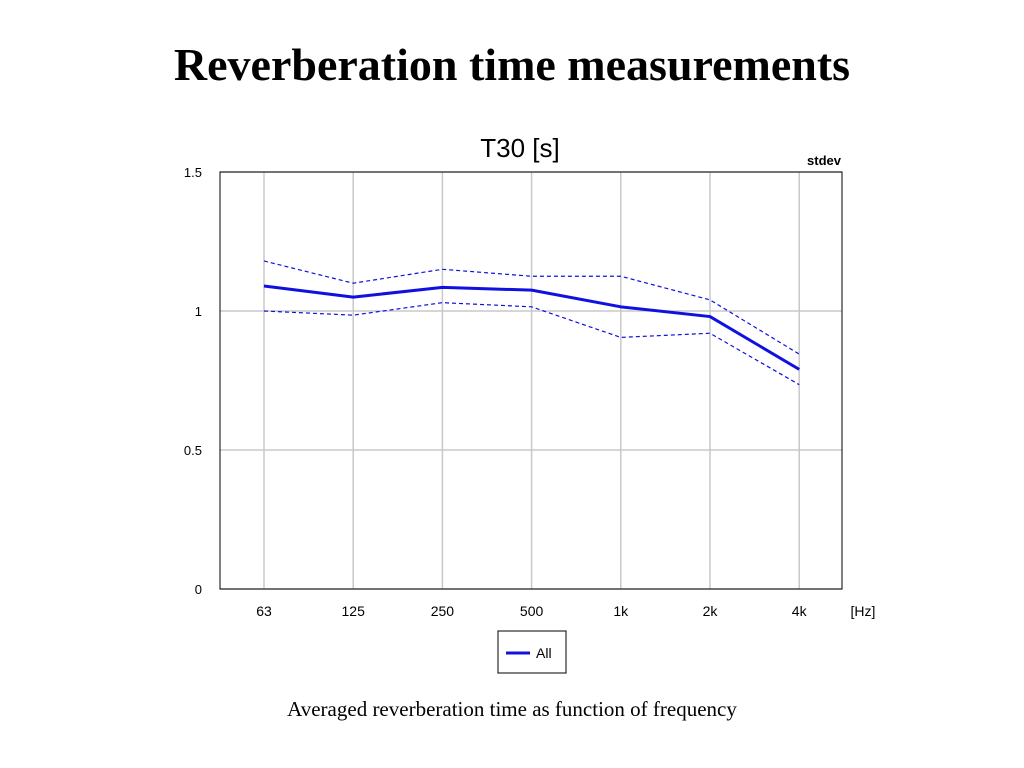  What do you see at coordinates (824, 160) in the screenshot?
I see `stdev-label: stdev` at bounding box center [824, 160].